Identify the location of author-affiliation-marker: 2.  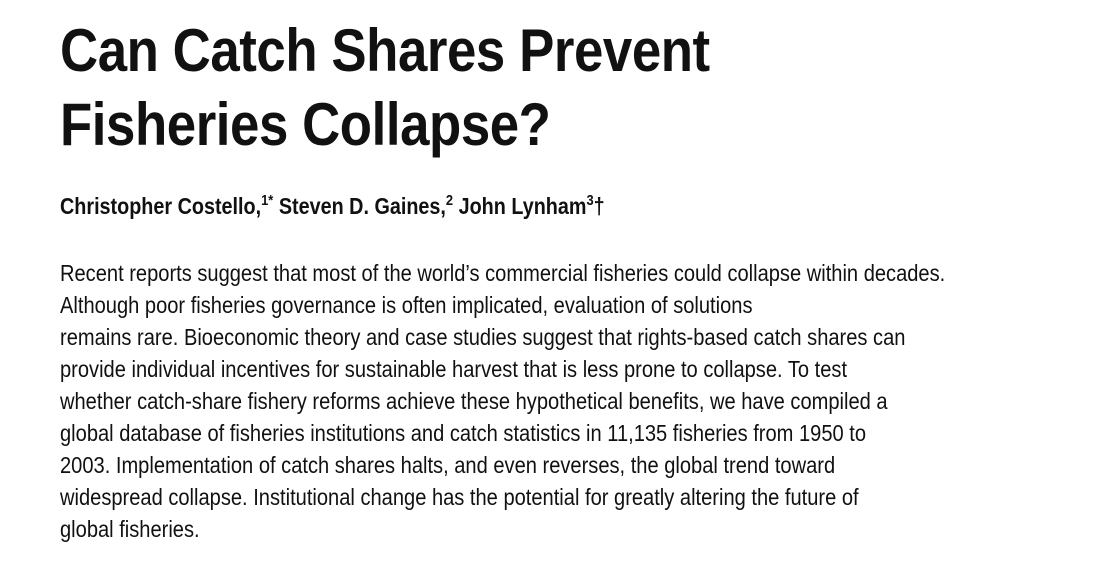
(449, 200).